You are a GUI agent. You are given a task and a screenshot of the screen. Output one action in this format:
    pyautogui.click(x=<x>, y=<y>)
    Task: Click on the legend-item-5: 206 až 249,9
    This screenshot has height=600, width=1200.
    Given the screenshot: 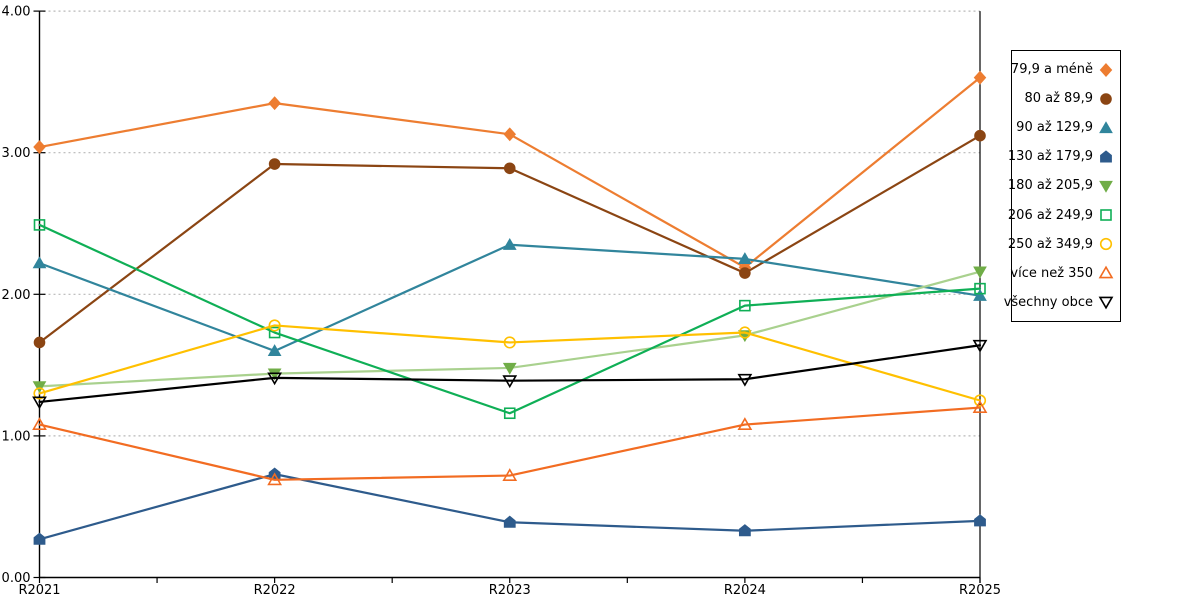 What is the action you would take?
    pyautogui.click(x=1061, y=215)
    